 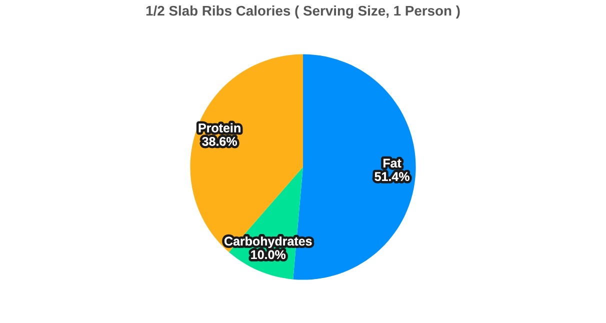 What do you see at coordinates (268, 255) in the screenshot?
I see `data-label: 10.0%` at bounding box center [268, 255].